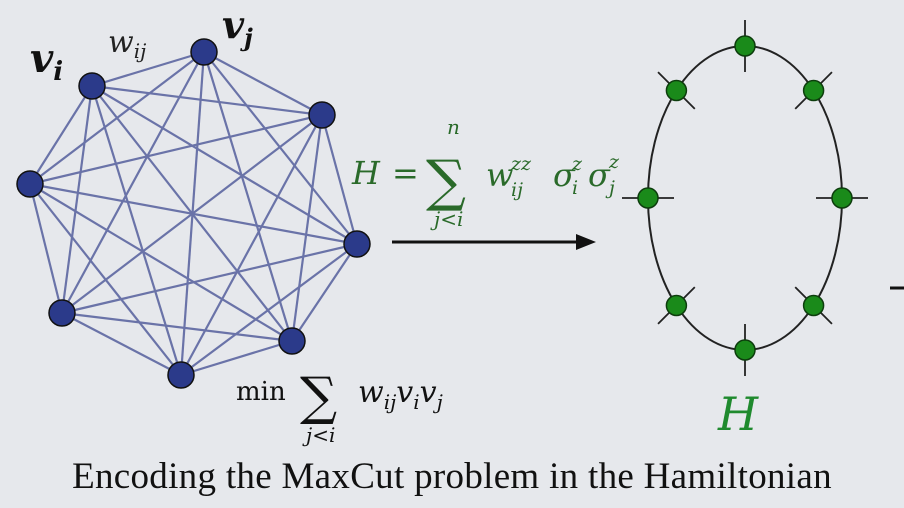 This screenshot has width=904, height=508. What do you see at coordinates (446, 219) in the screenshot?
I see `formula-sigma-lower: j<i` at bounding box center [446, 219].